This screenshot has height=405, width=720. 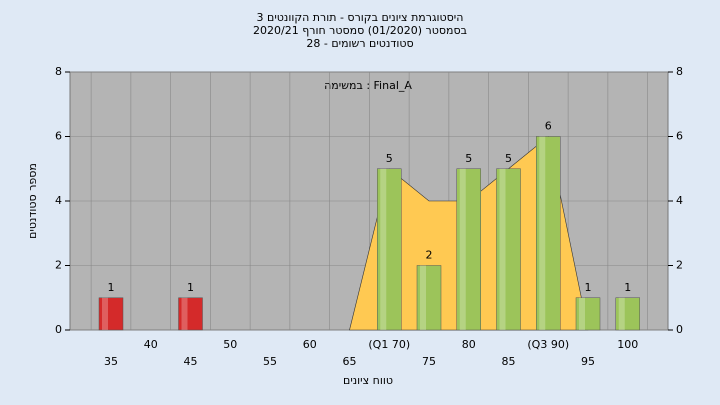 What do you see at coordinates (359, 43) in the screenshot?
I see `subtitle2: סטודנטים רשומים - 28` at bounding box center [359, 43].